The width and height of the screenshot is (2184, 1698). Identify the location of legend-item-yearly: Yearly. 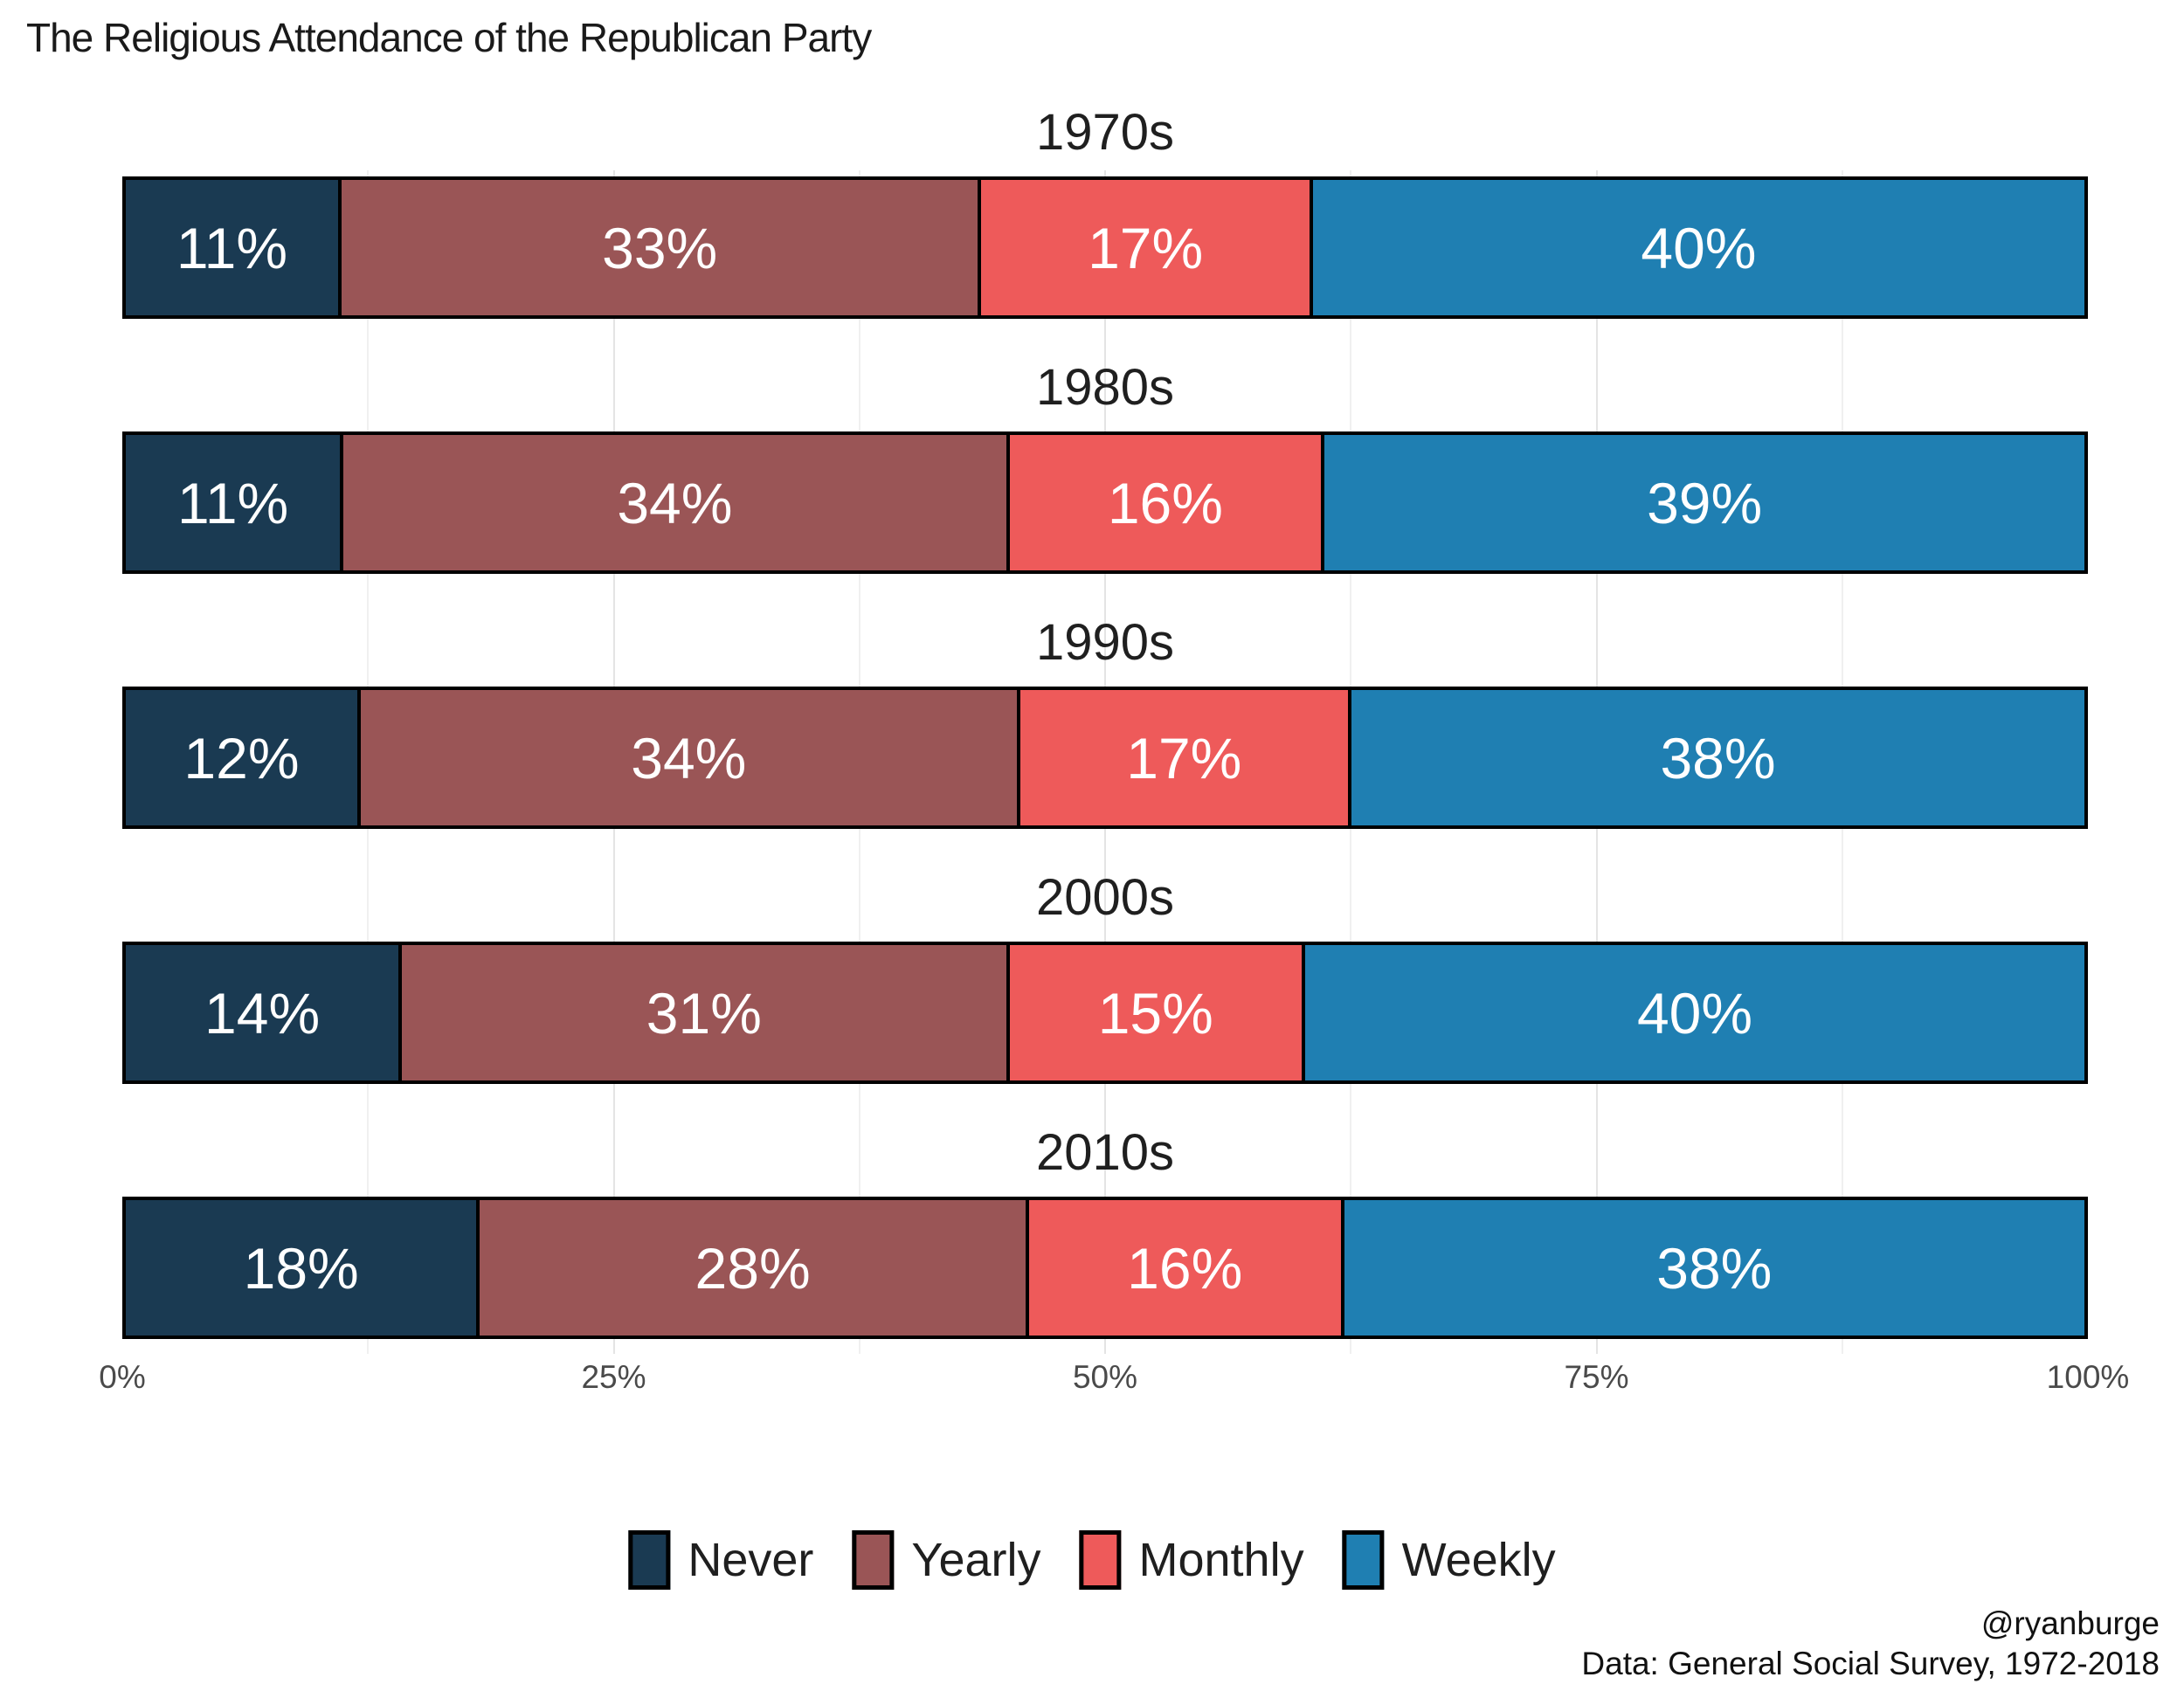
(946, 1560).